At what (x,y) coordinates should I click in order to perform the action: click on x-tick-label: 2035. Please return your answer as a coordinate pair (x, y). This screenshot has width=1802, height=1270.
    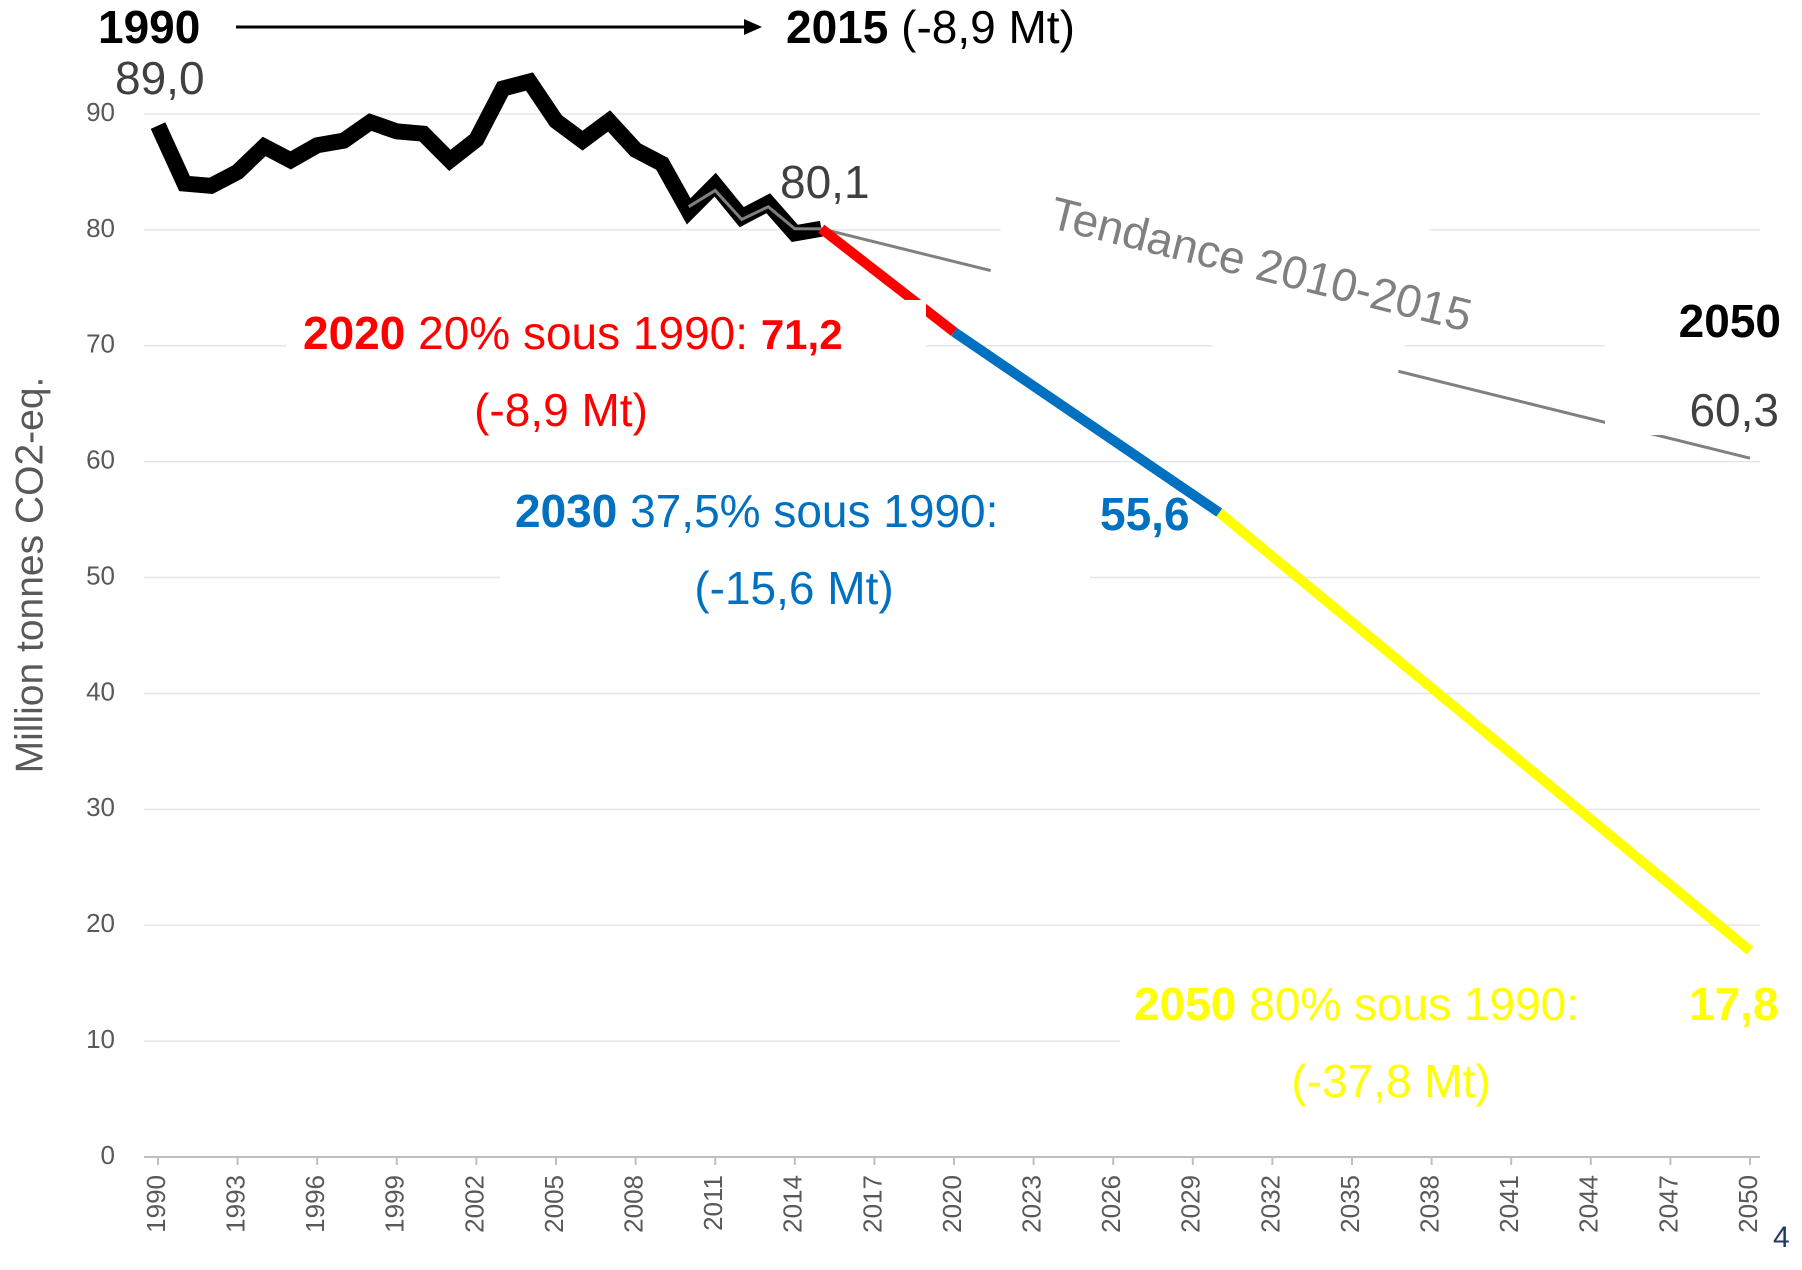
    Looking at the image, I should click on (1350, 1204).